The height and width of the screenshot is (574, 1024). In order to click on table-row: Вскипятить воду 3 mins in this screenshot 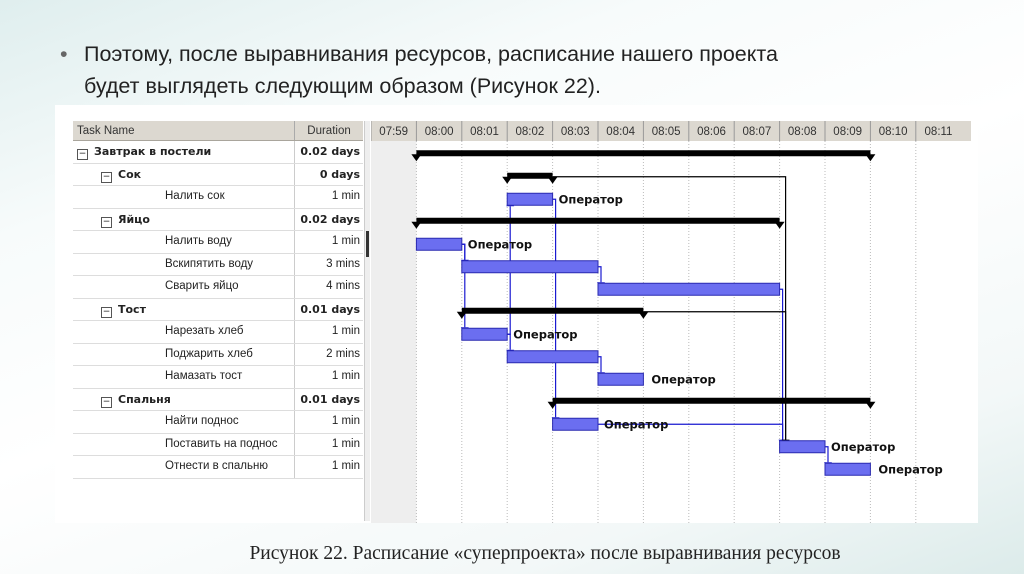, I will do `click(218, 264)`.